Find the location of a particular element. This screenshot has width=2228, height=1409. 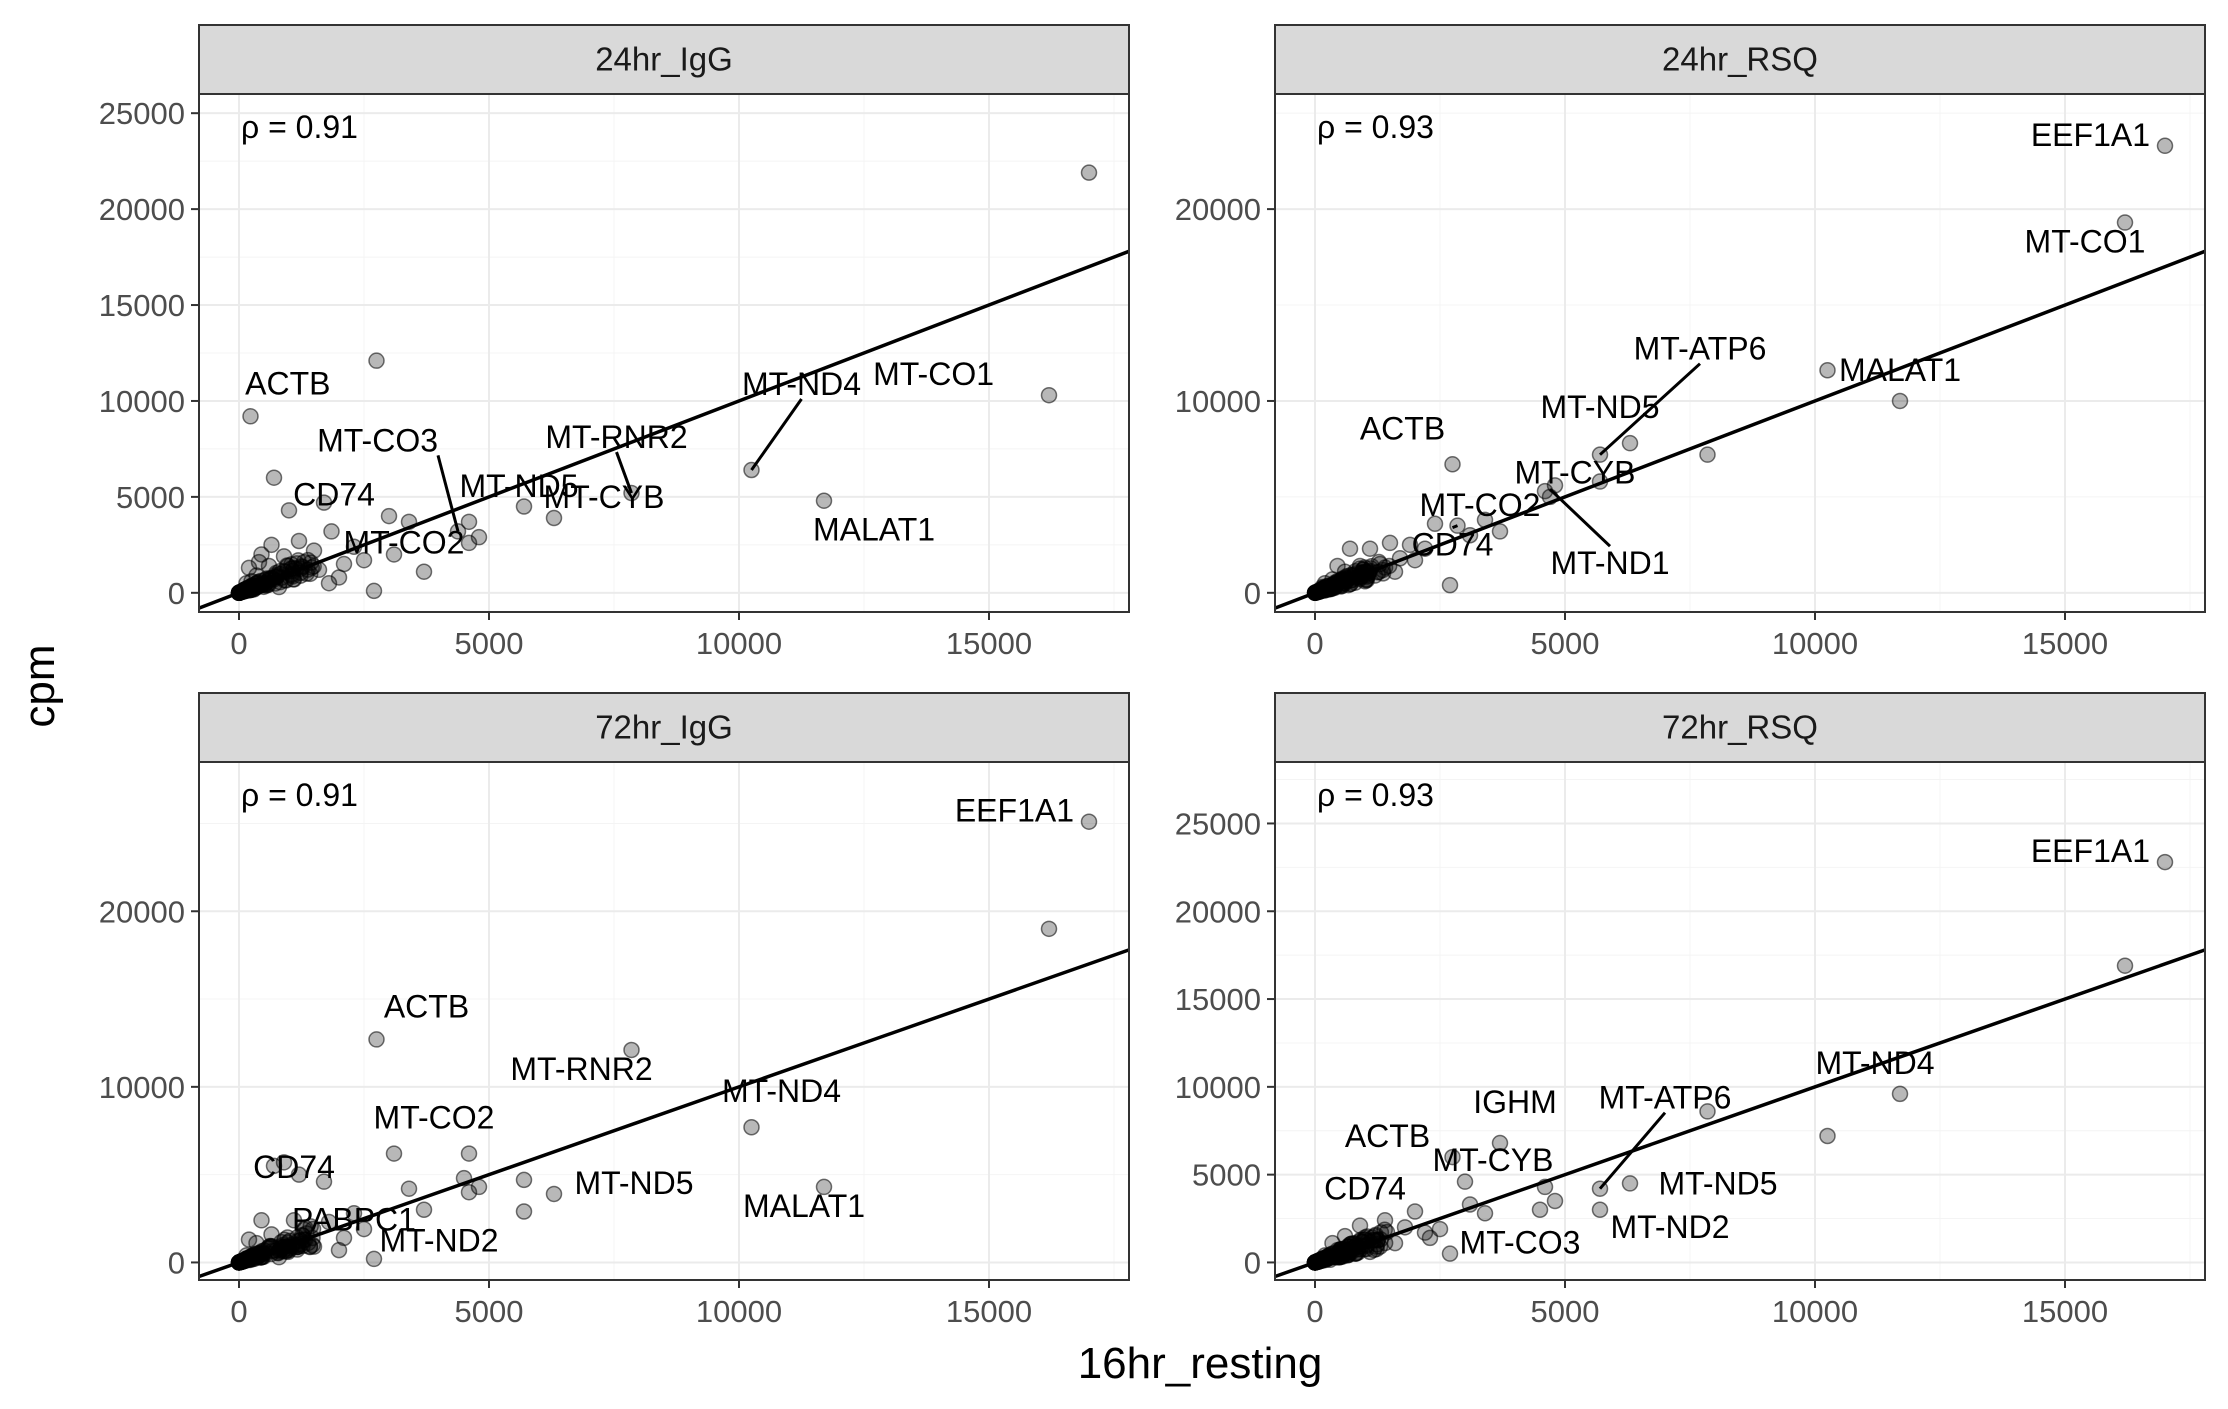

rho-annotation: ρ = 0.93 is located at coordinates (1375, 127).